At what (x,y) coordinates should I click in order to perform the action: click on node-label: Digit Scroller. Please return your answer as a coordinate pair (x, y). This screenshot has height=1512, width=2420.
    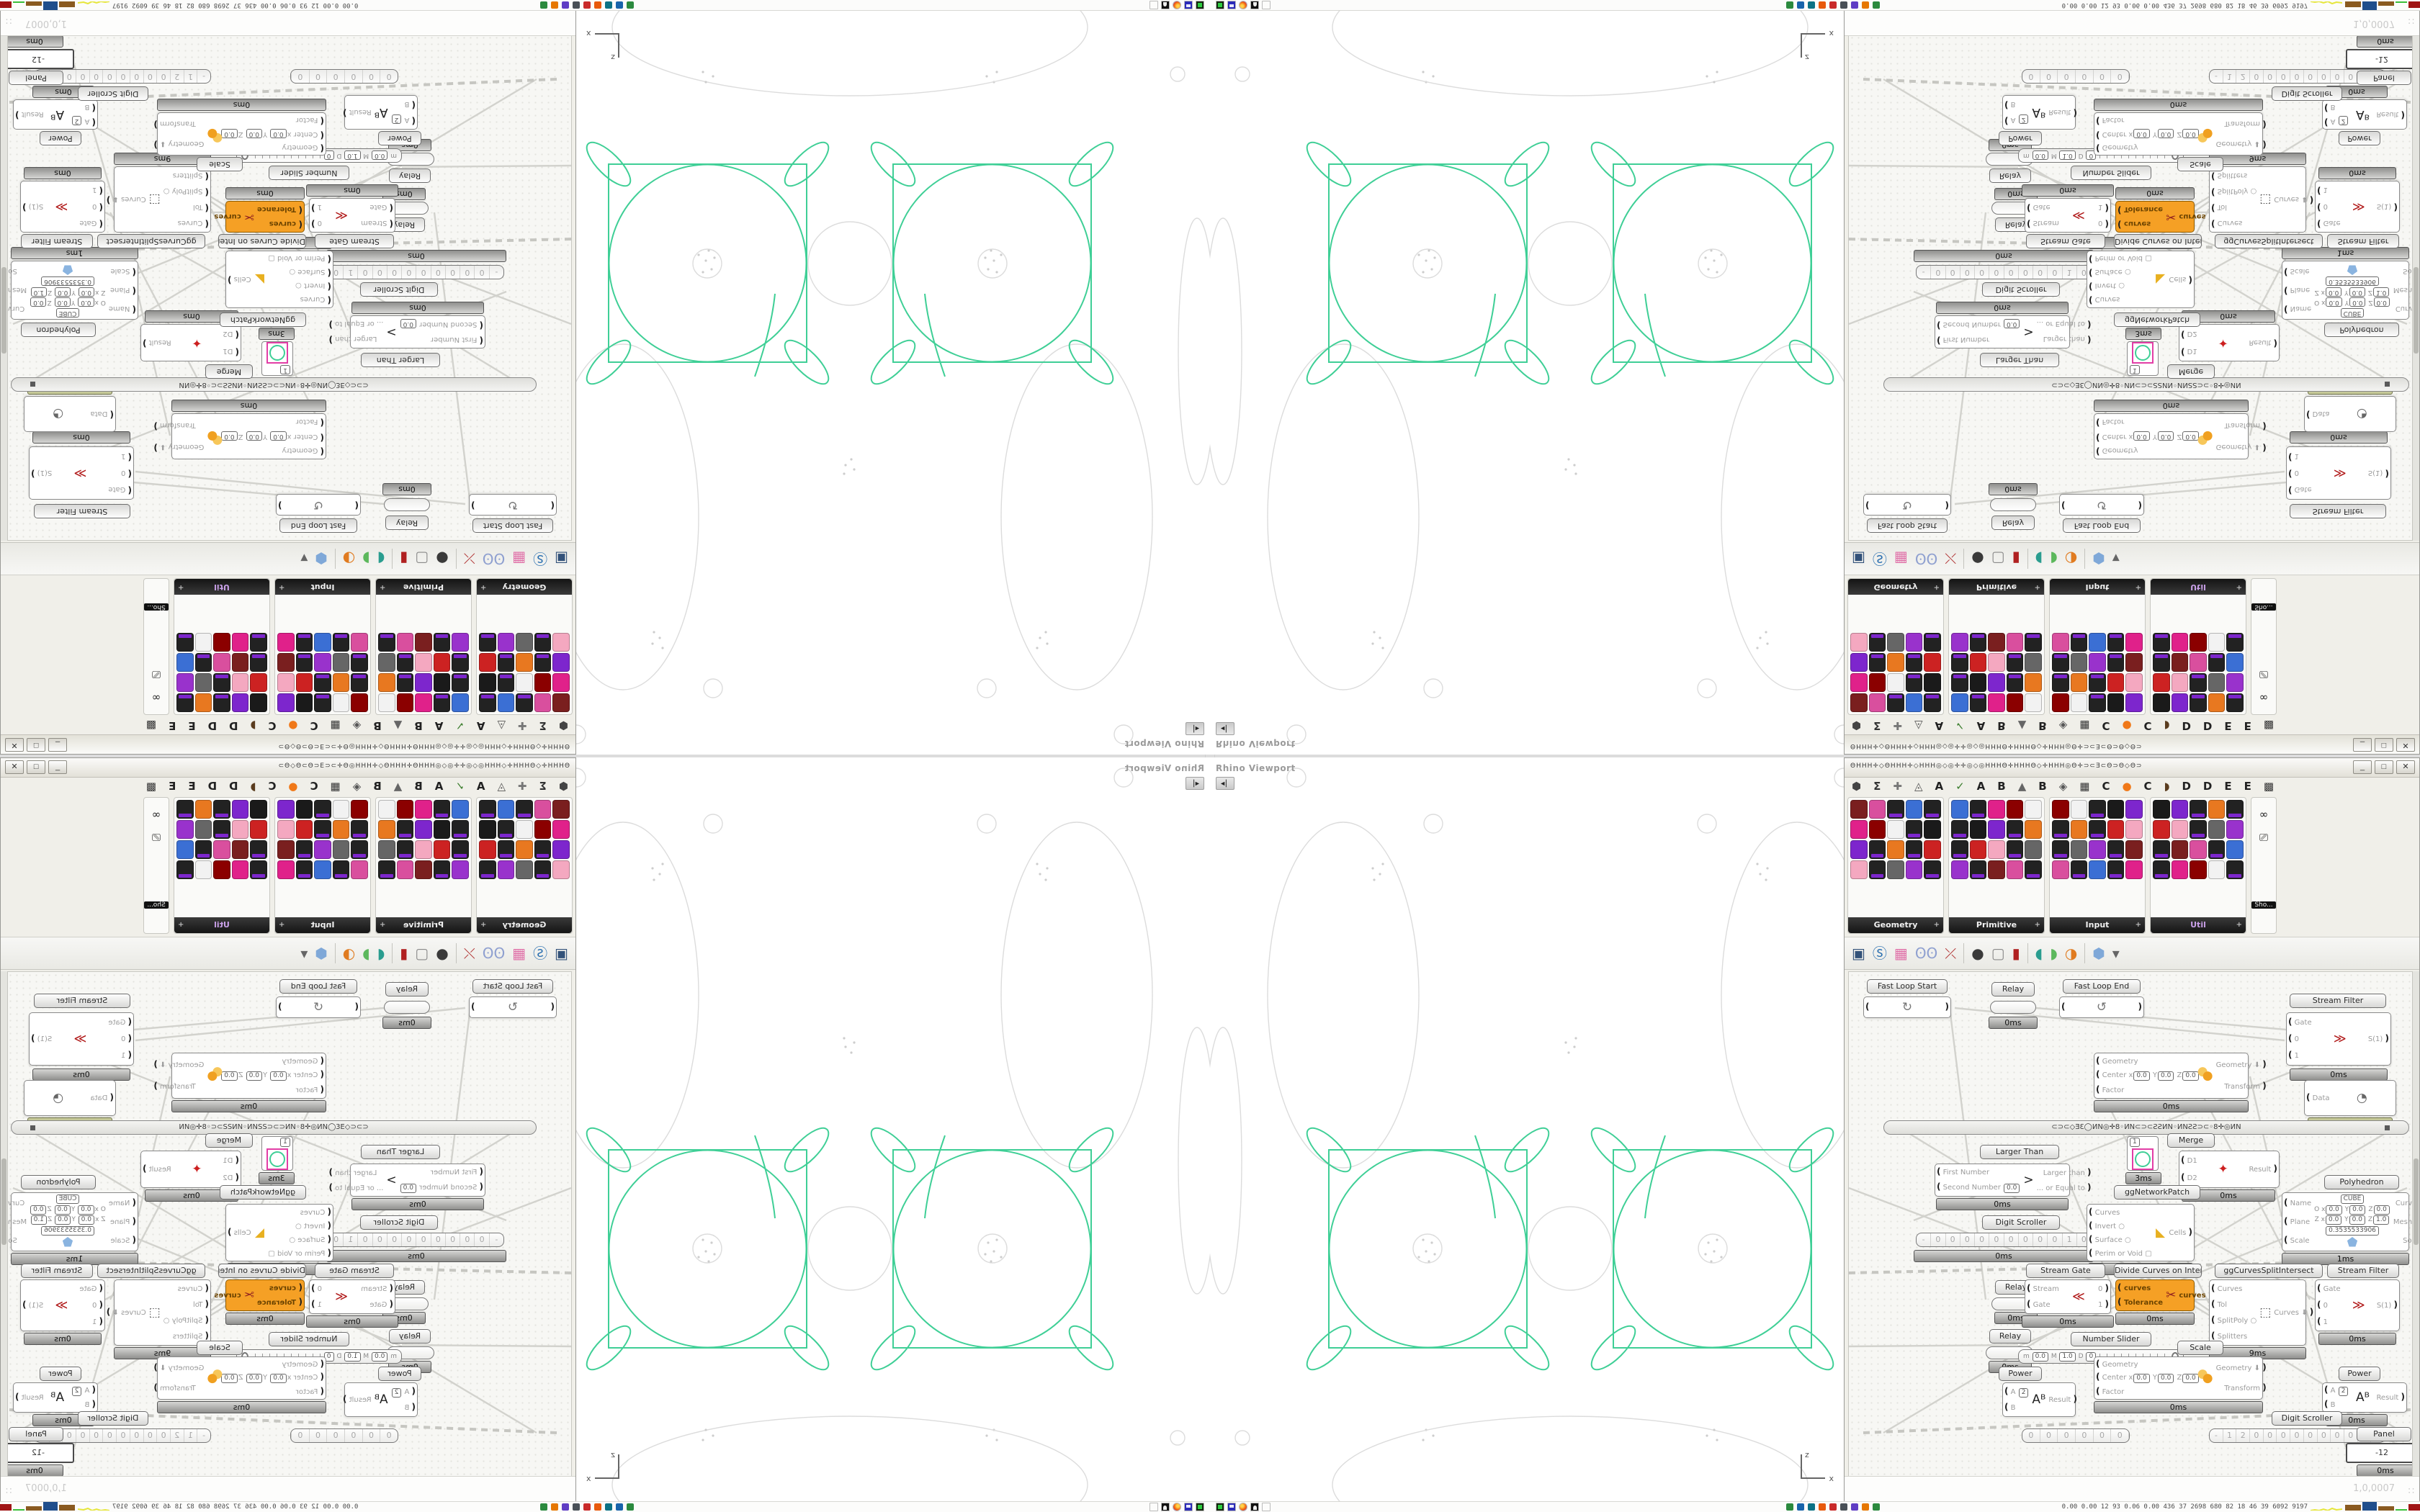
    Looking at the image, I should click on (399, 289).